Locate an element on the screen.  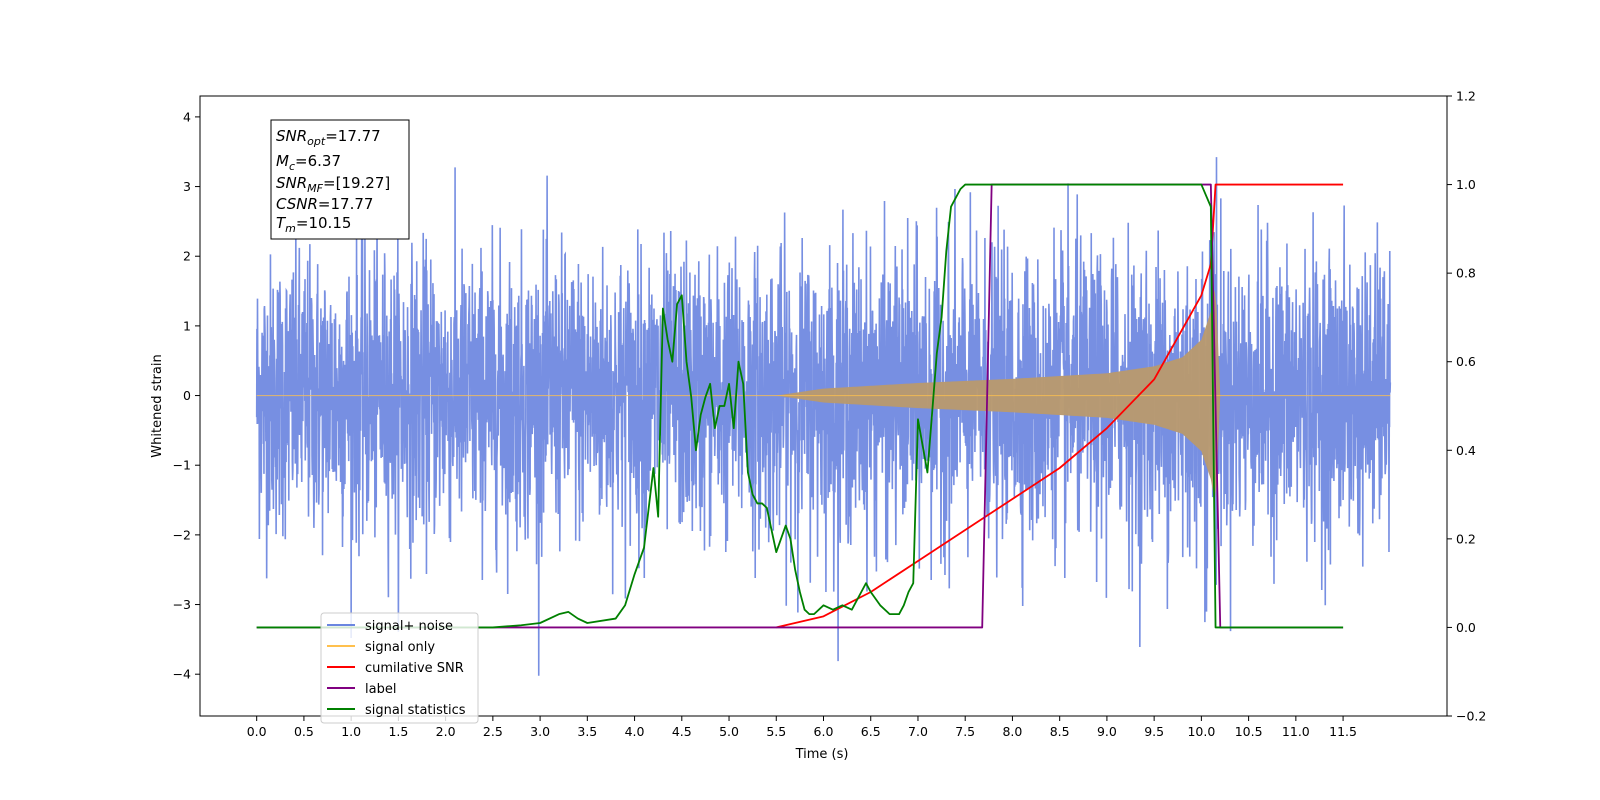
x-tick-label: 8.5 is located at coordinates (1060, 731).